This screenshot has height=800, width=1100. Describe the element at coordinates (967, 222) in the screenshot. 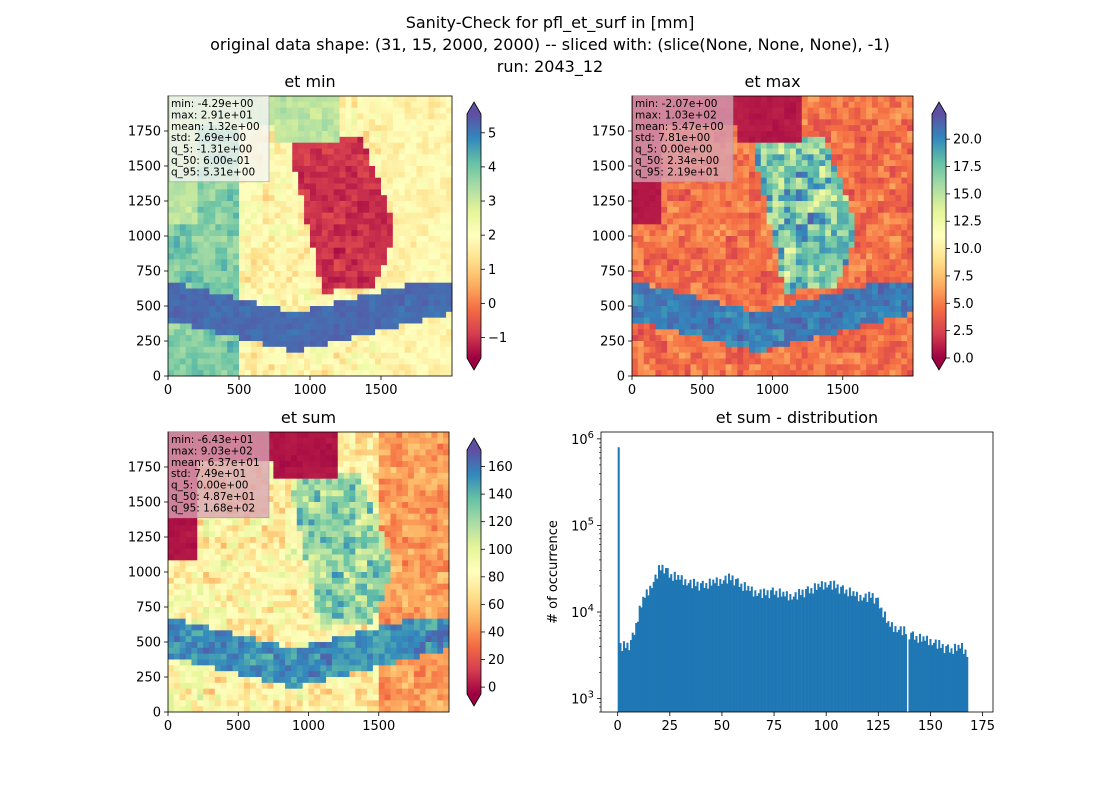

I see `colorbar-tick-label: 12.5` at that location.